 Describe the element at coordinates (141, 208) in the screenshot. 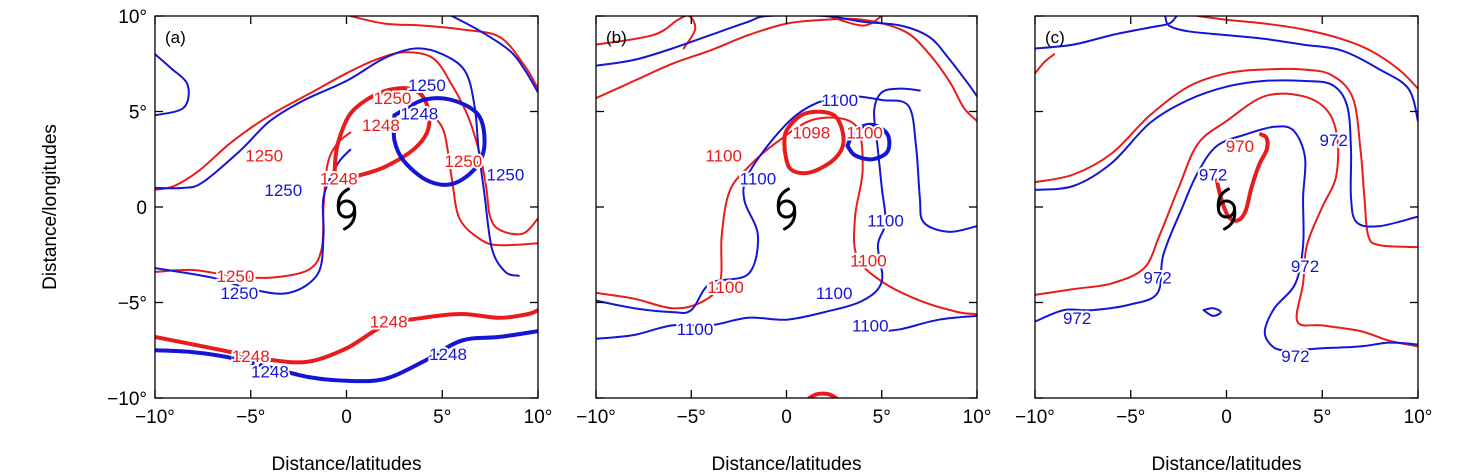

I see `y-tick-label: 0` at that location.